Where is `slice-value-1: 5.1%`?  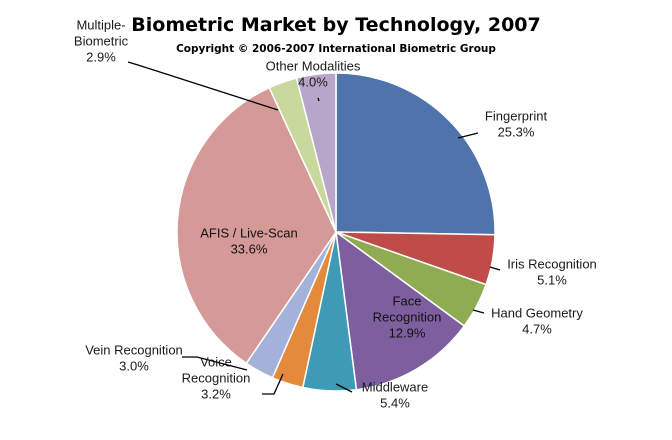 slice-value-1: 5.1% is located at coordinates (552, 279).